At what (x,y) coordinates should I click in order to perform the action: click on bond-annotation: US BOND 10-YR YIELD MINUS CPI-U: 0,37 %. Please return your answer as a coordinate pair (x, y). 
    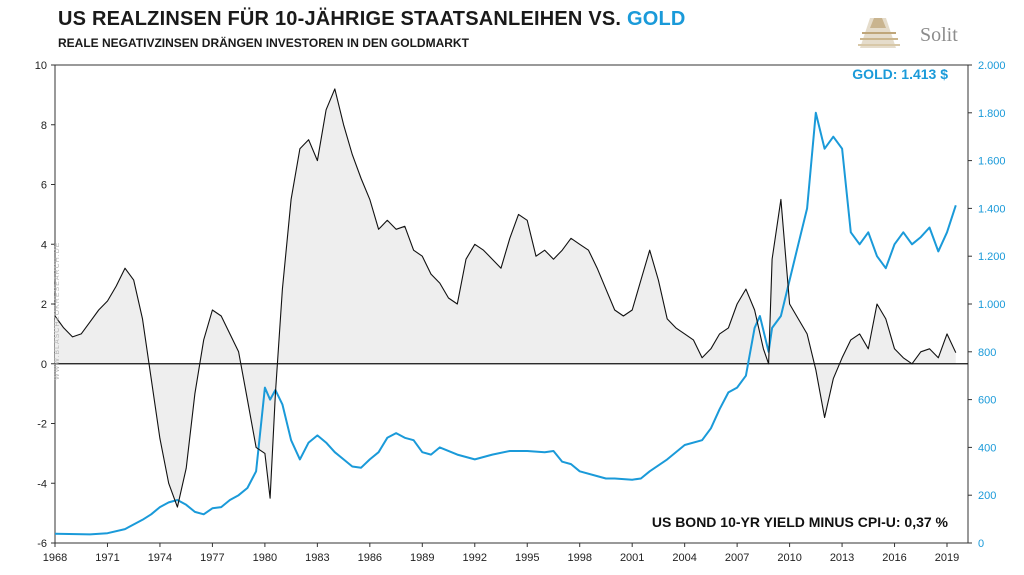
    Looking at the image, I should click on (799, 522).